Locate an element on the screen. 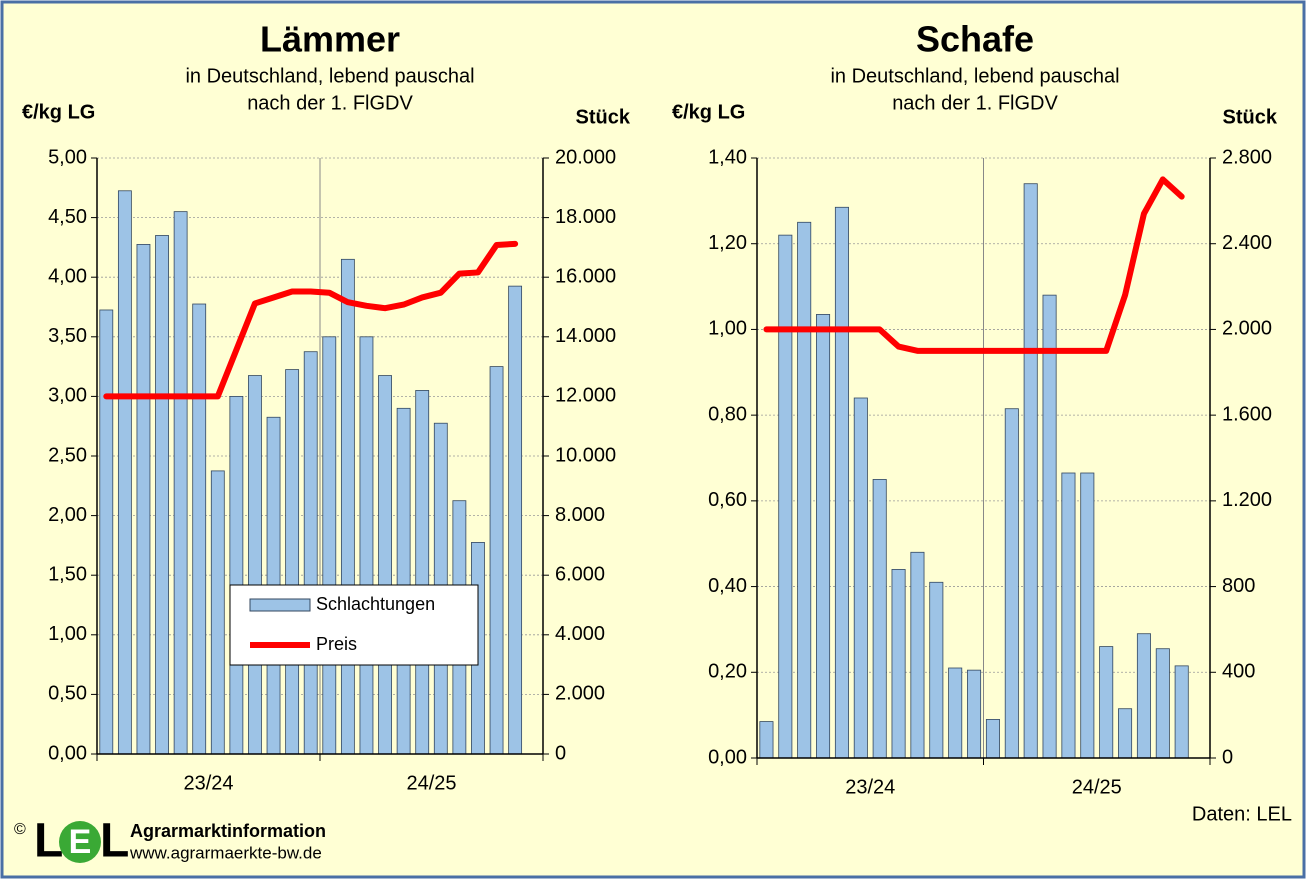  y2-tick-label: 400 is located at coordinates (1238, 672).